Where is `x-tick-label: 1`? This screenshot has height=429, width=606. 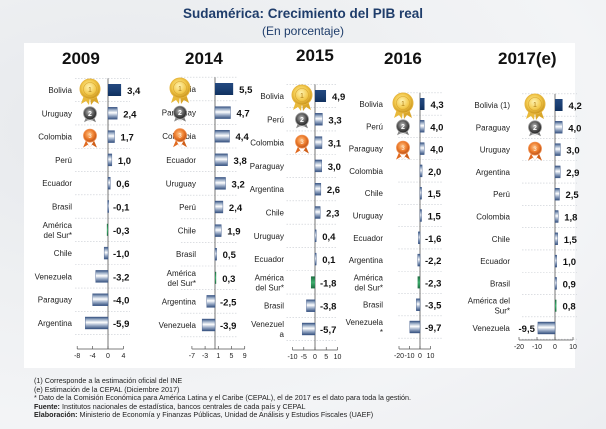
x-tick-label: 1 is located at coordinates (218, 356).